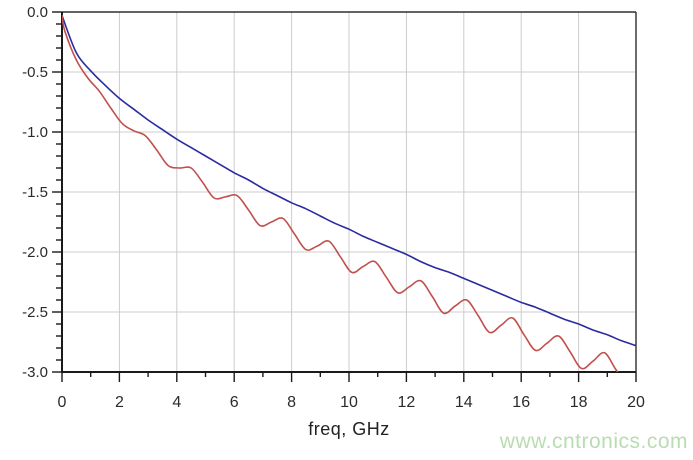 Image resolution: width=693 pixels, height=460 pixels. Describe the element at coordinates (636, 402) in the screenshot. I see `x-tick-label: 20` at that location.